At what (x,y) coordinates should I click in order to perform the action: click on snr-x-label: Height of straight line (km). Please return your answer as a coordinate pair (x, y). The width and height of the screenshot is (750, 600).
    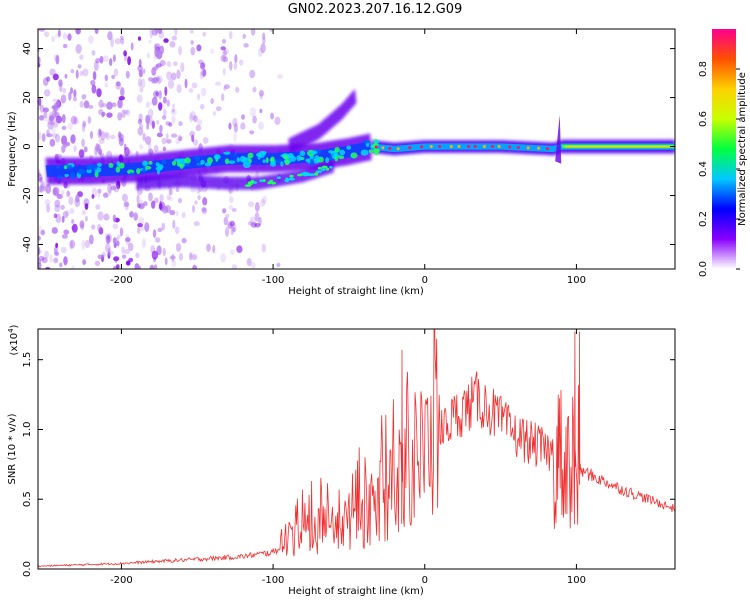
    Looking at the image, I should click on (356, 591).